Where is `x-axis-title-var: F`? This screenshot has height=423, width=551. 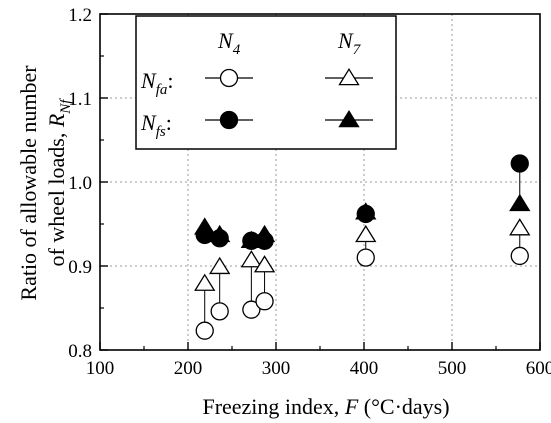
x-axis-title-var: F is located at coordinates (351, 406).